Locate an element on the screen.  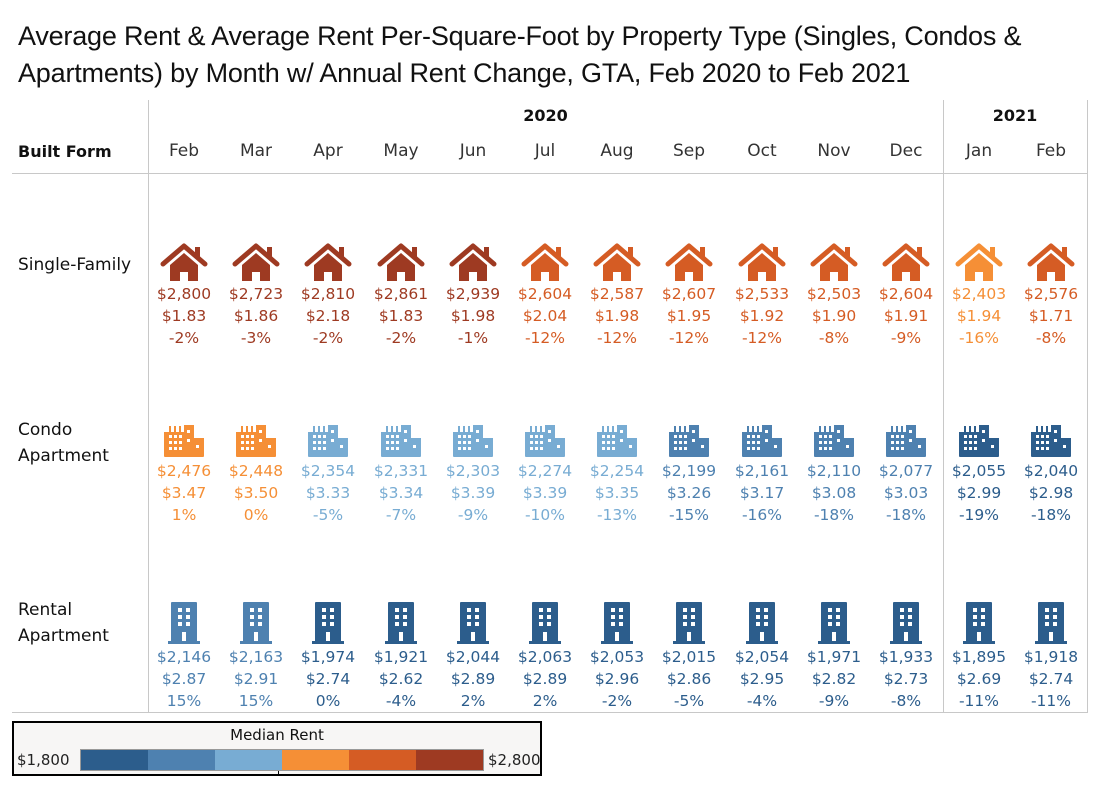
annual-change-value: -15% is located at coordinates (689, 515).